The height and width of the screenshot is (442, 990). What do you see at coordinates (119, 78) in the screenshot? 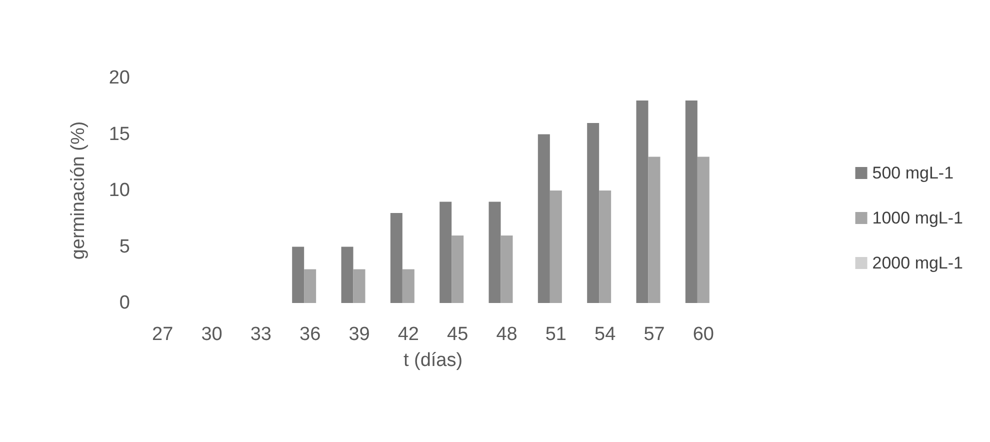
I see `y-tick-label: 20` at bounding box center [119, 78].